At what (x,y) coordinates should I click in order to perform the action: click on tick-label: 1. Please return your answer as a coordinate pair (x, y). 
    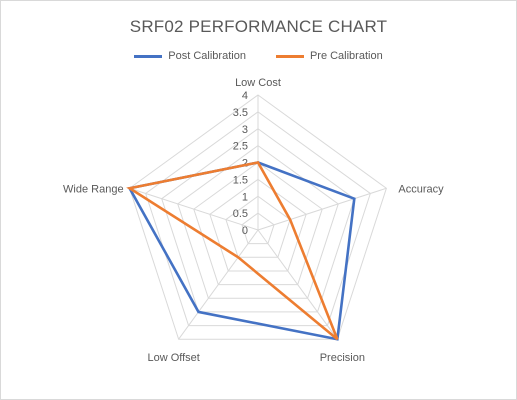
    Looking at the image, I should click on (245, 197).